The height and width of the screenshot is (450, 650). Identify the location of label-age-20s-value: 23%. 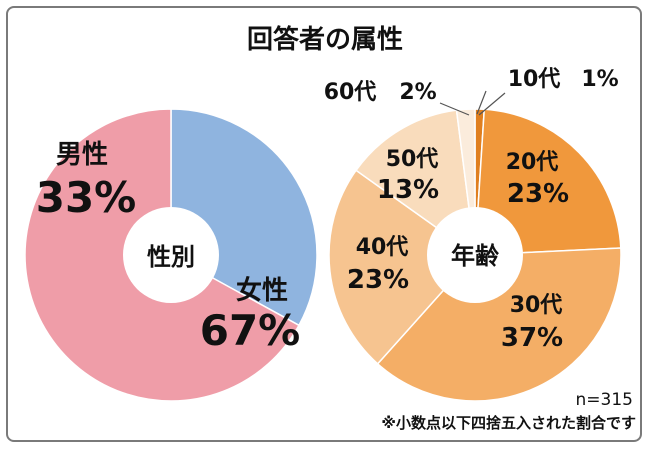
(538, 194).